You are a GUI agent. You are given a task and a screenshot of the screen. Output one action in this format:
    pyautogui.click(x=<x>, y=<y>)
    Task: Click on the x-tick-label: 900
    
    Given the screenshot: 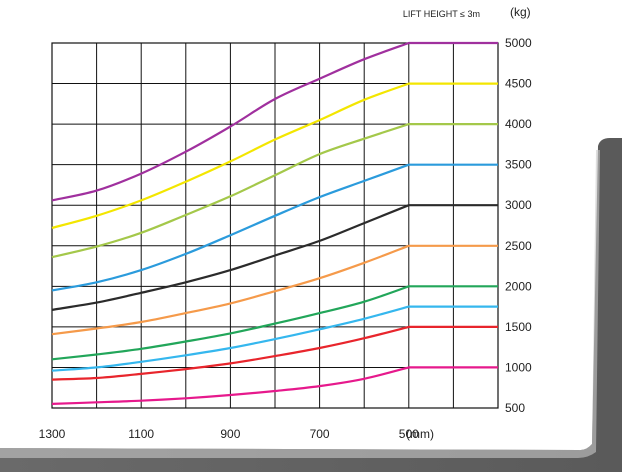 What is the action you would take?
    pyautogui.click(x=230, y=434)
    